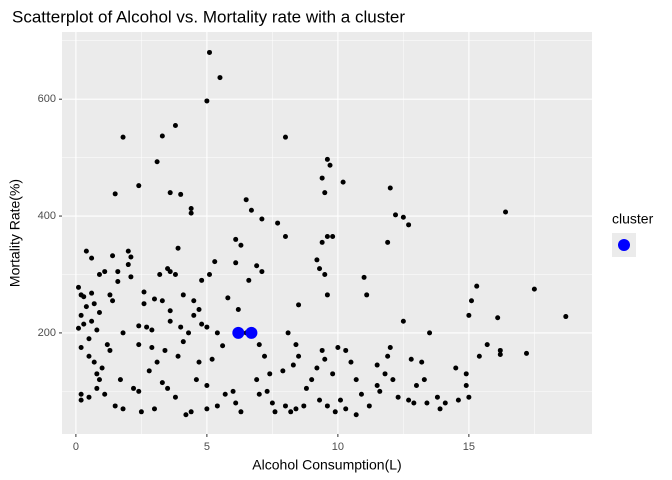 The image size is (672, 480). What do you see at coordinates (624, 245) in the screenshot?
I see `legend-marker` at bounding box center [624, 245].